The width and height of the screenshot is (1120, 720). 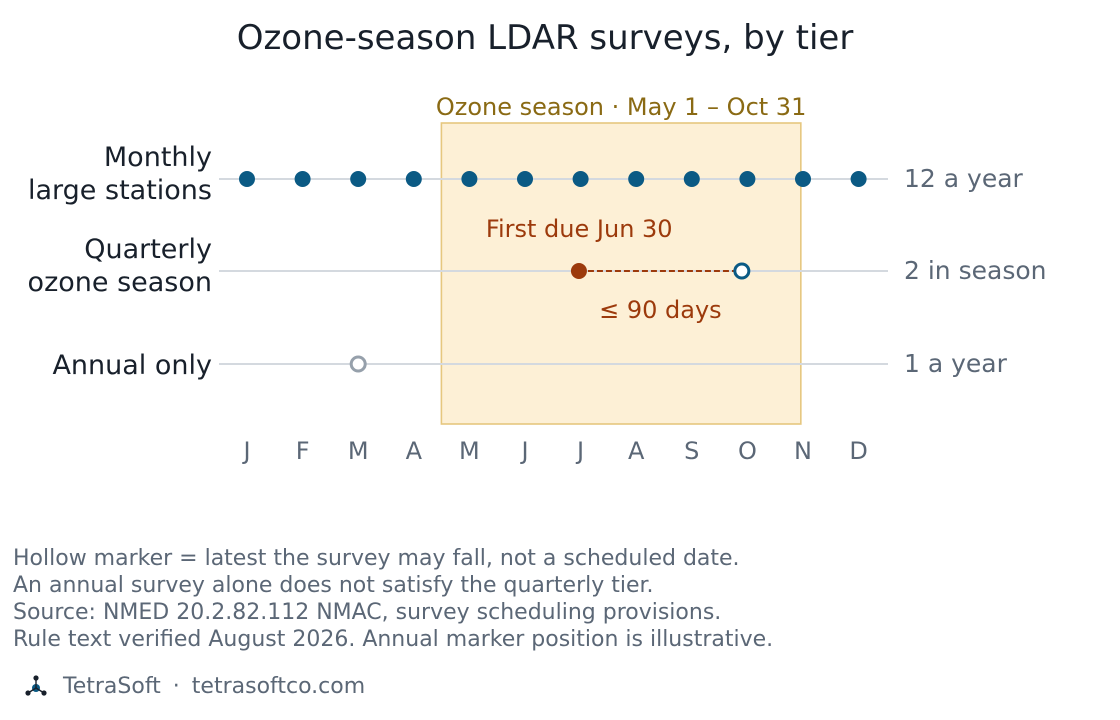 What do you see at coordinates (303, 451) in the screenshot?
I see `month-tick-label: F` at bounding box center [303, 451].